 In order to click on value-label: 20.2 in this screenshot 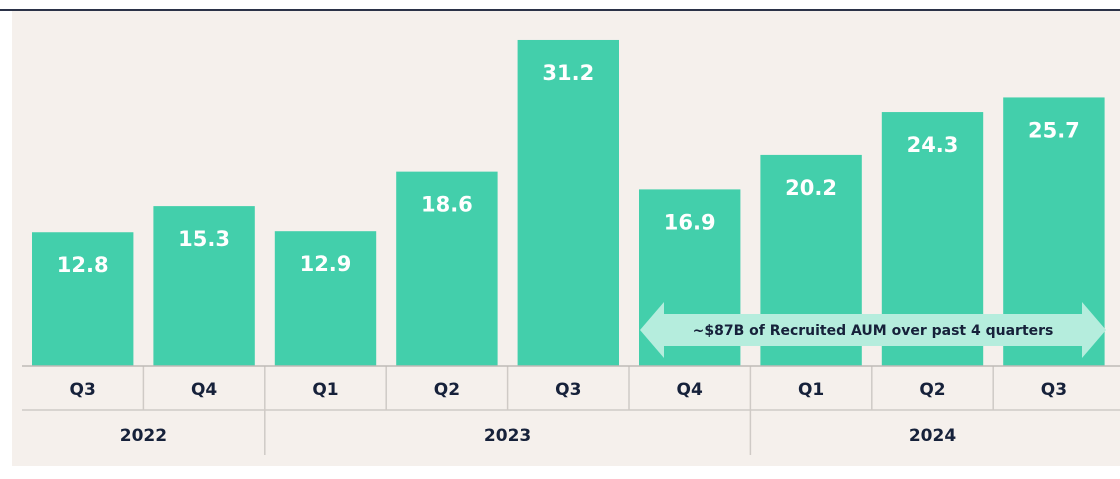, I will do `click(811, 188)`.